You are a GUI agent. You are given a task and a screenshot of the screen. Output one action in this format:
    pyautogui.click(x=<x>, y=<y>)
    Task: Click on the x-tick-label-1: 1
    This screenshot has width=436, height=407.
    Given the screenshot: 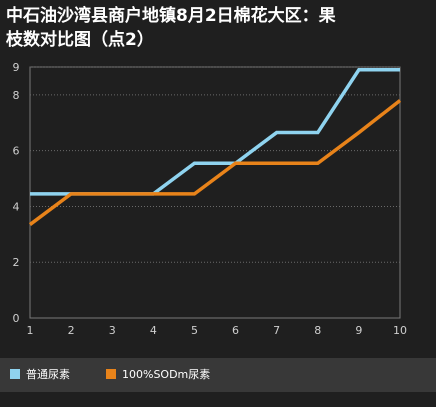 What is the action you would take?
    pyautogui.click(x=30, y=330)
    